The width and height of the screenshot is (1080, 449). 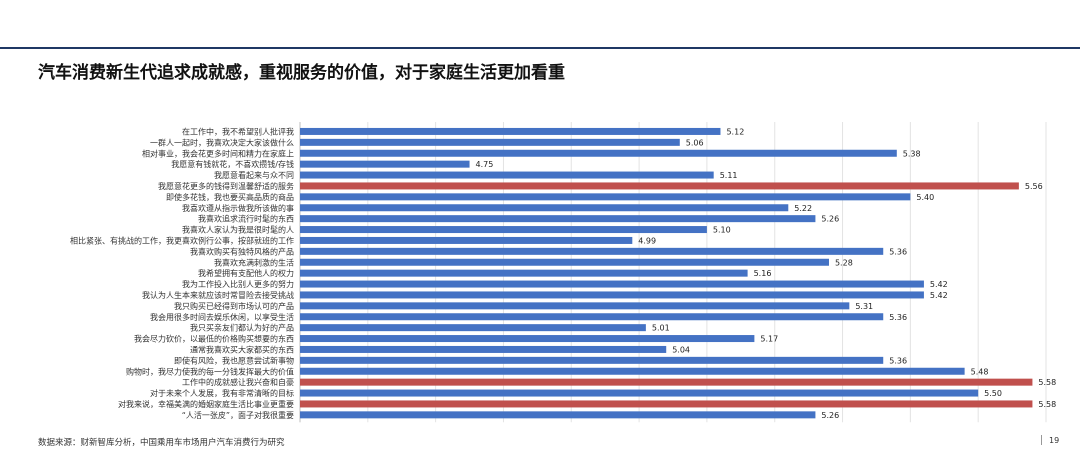 I want to click on category-label: 我喜欢购买有独特风格的产品, so click(x=242, y=251).